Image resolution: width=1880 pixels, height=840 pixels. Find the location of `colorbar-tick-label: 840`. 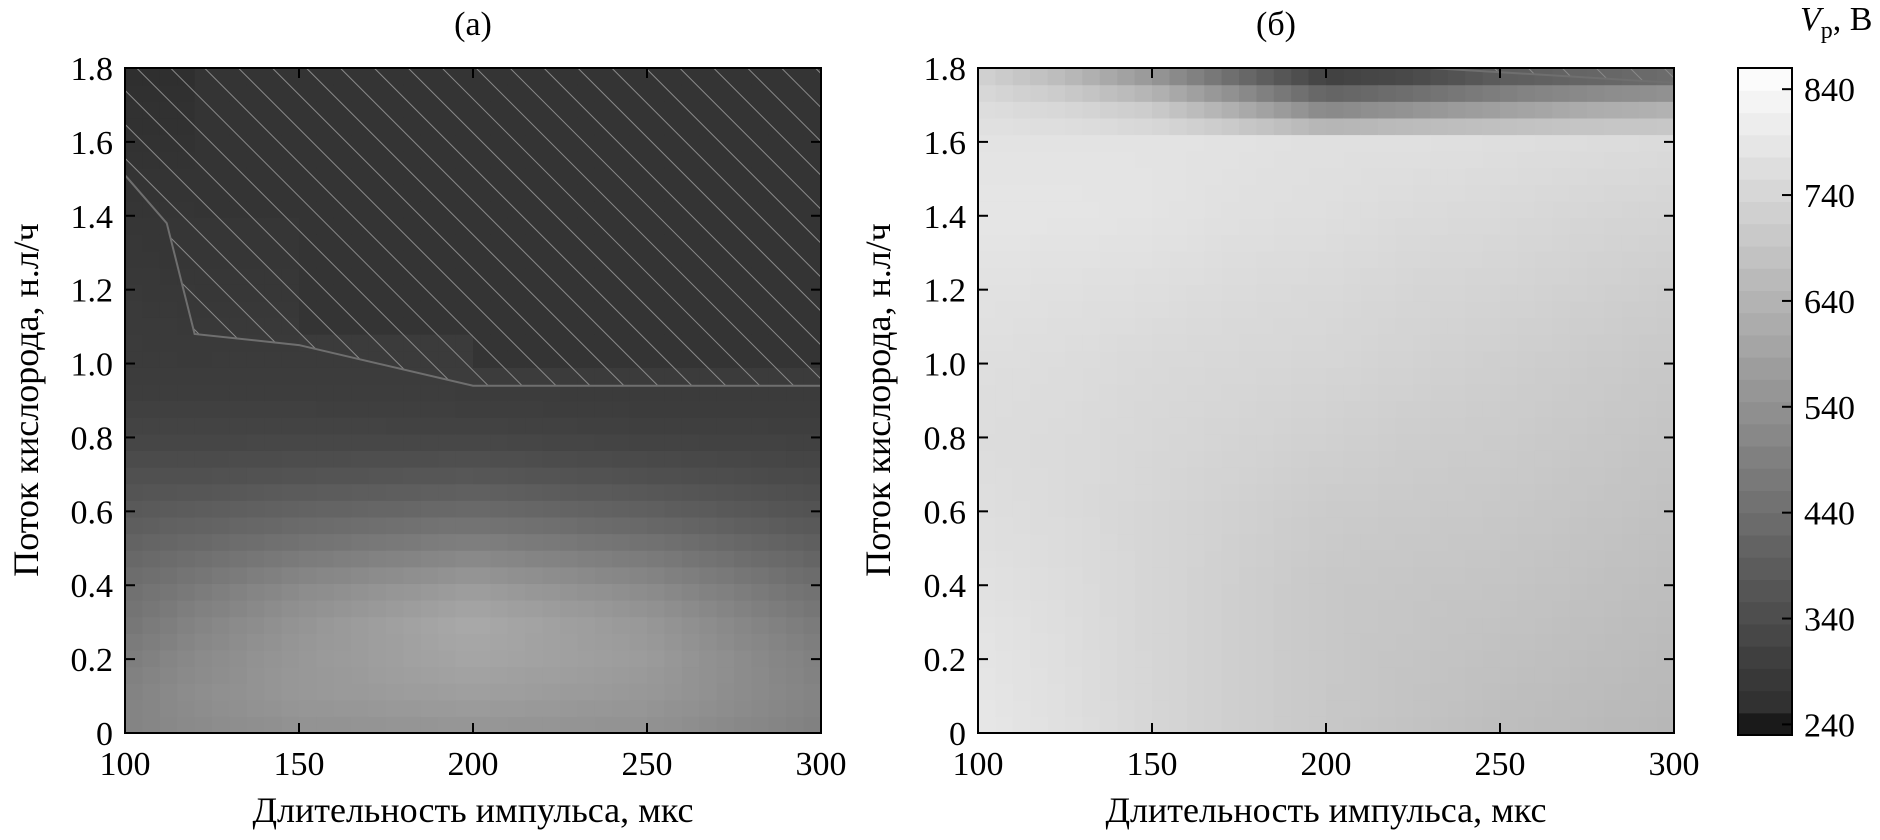

colorbar-tick-label: 840 is located at coordinates (1829, 90).